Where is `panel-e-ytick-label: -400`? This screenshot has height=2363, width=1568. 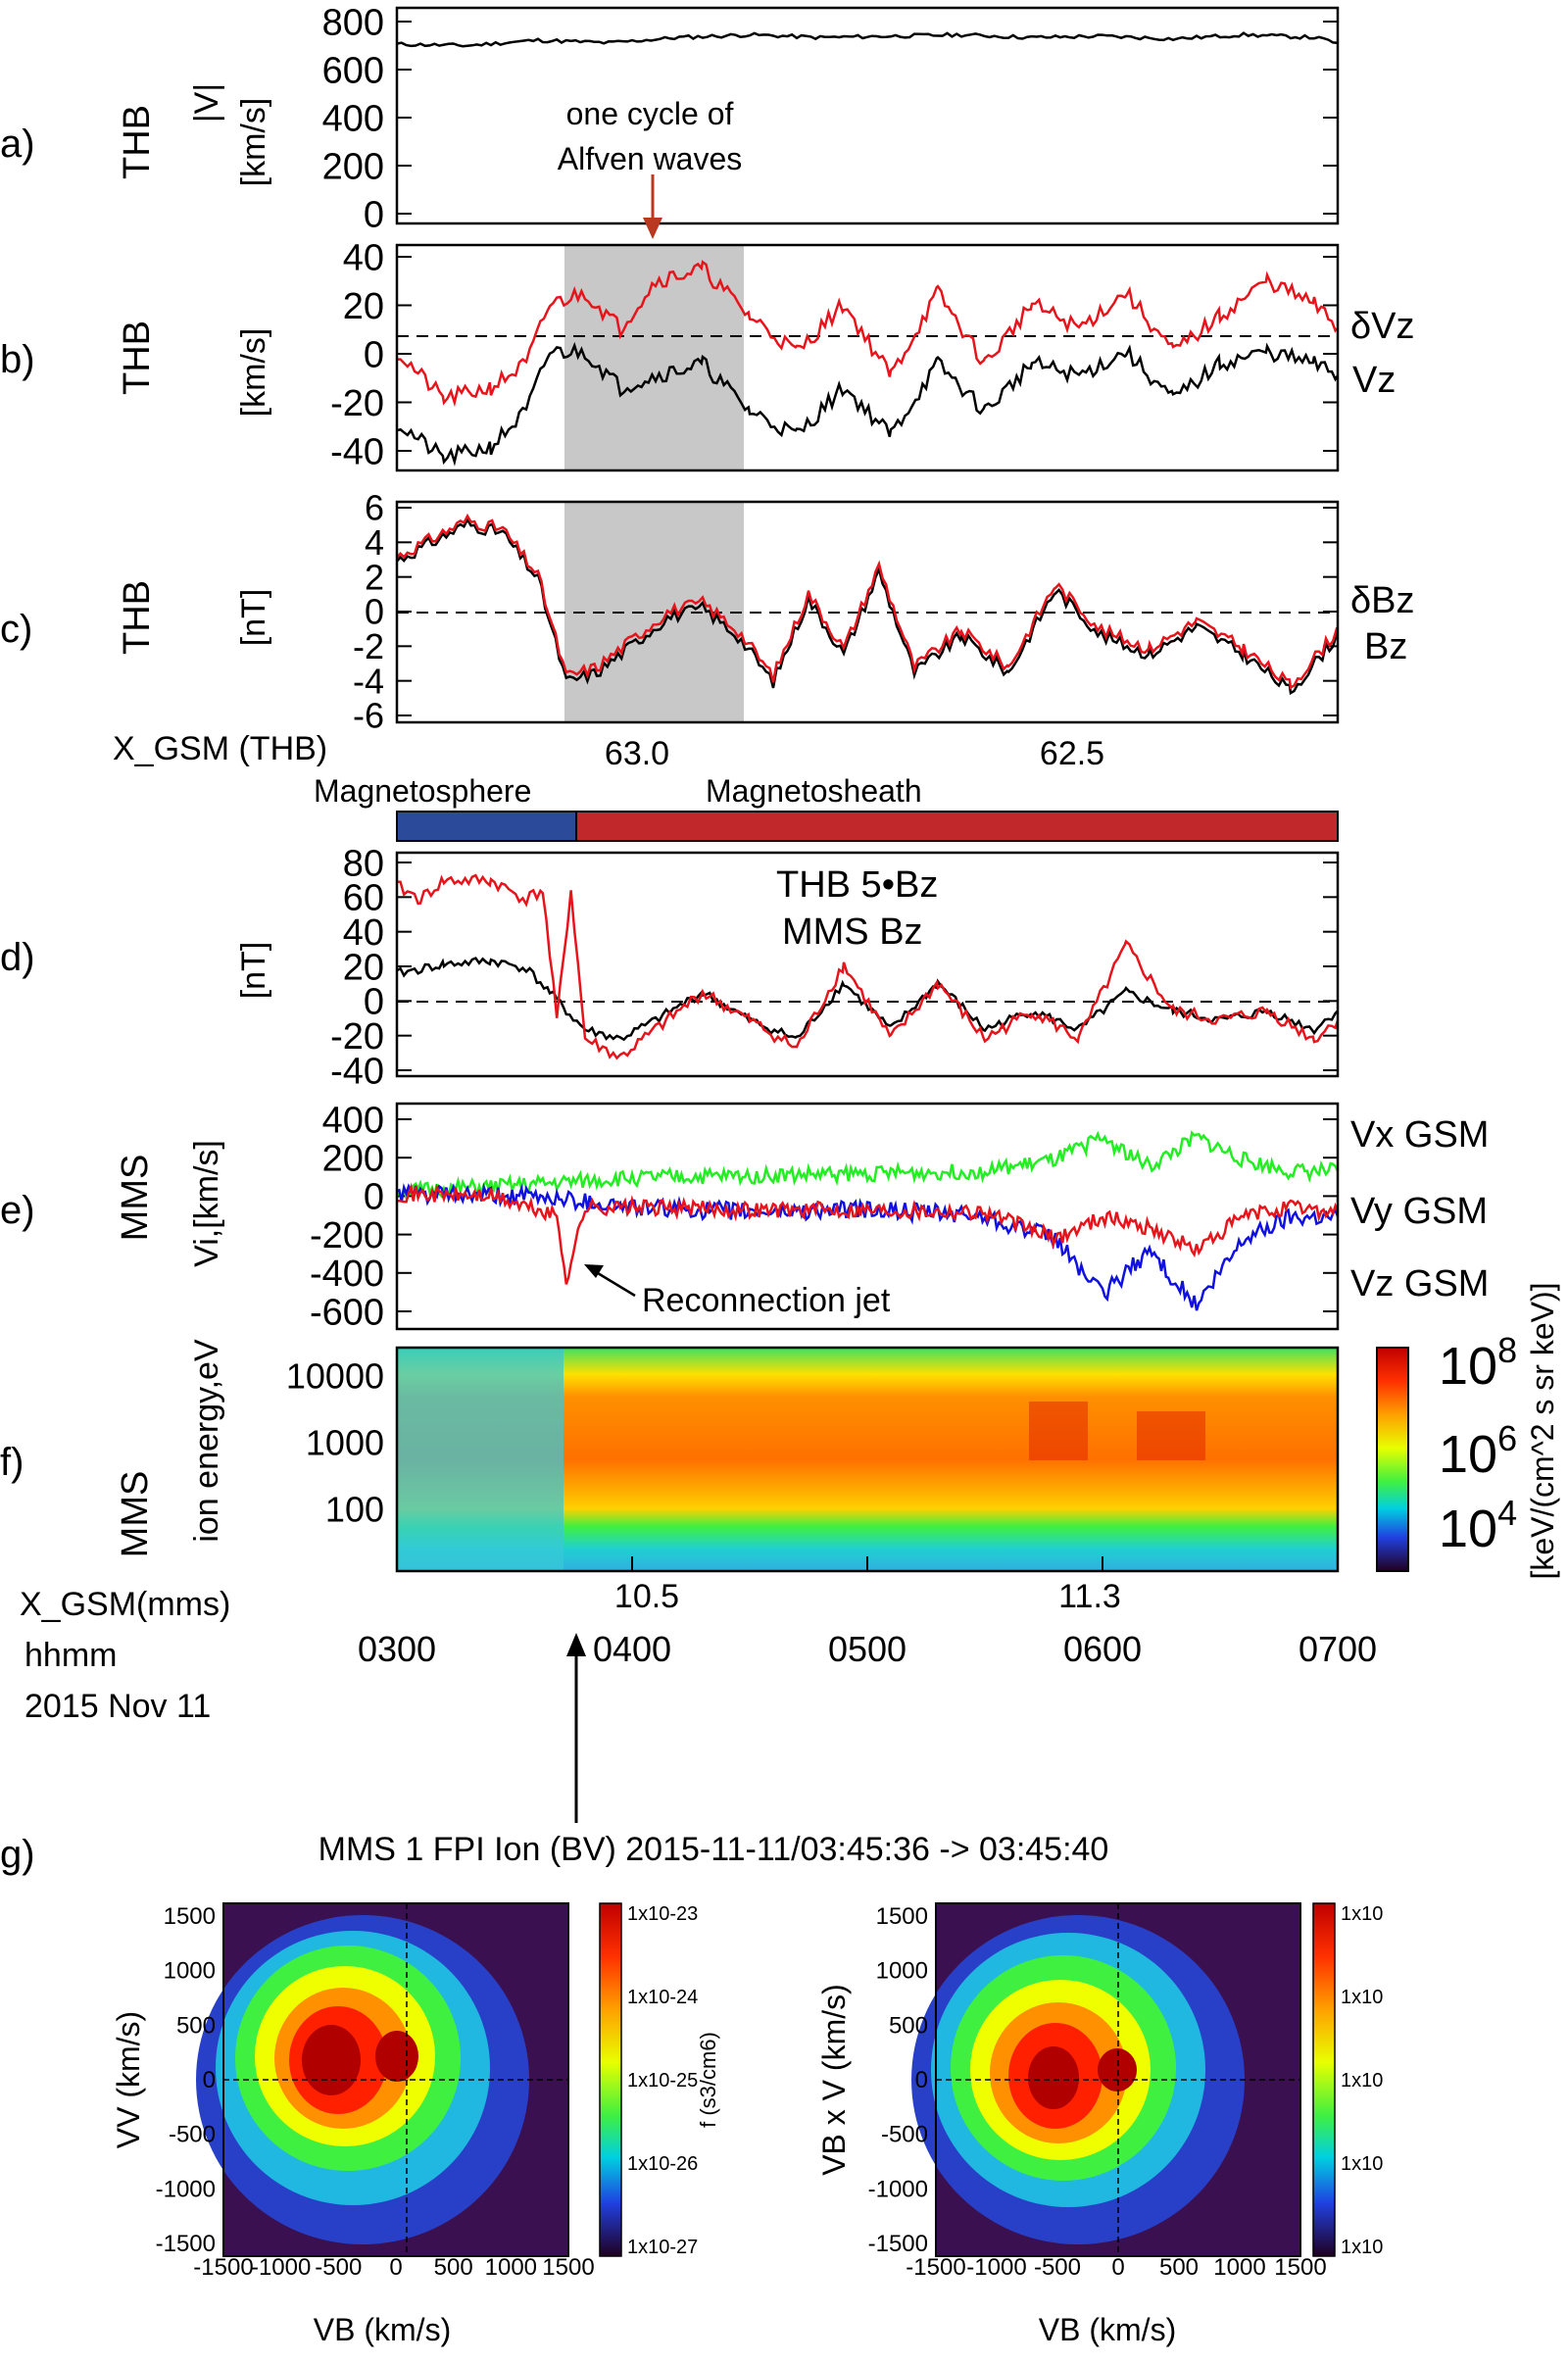 panel-e-ytick-label: -400 is located at coordinates (347, 1274).